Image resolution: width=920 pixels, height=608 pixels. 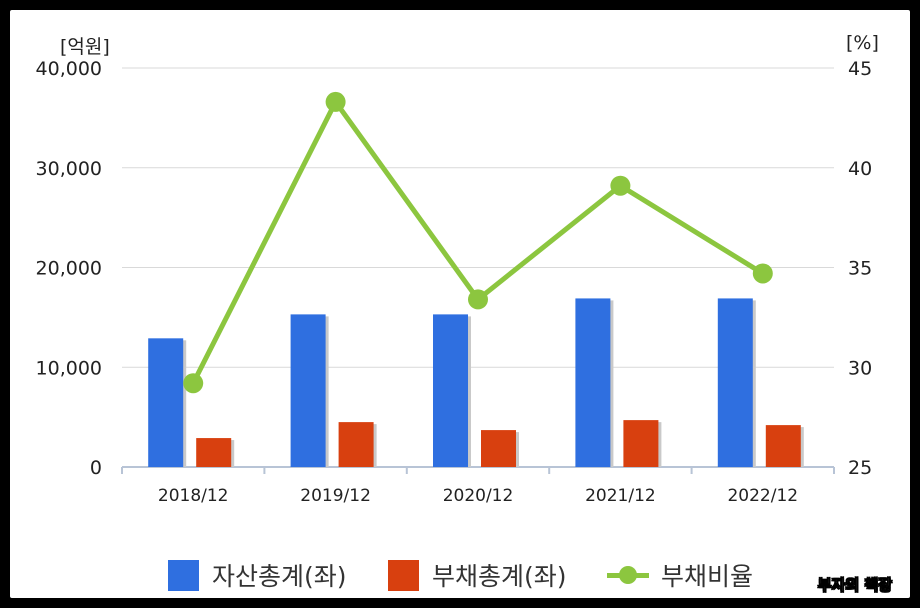 I want to click on legend-label-ratio: 부채비율, so click(x=707, y=576).